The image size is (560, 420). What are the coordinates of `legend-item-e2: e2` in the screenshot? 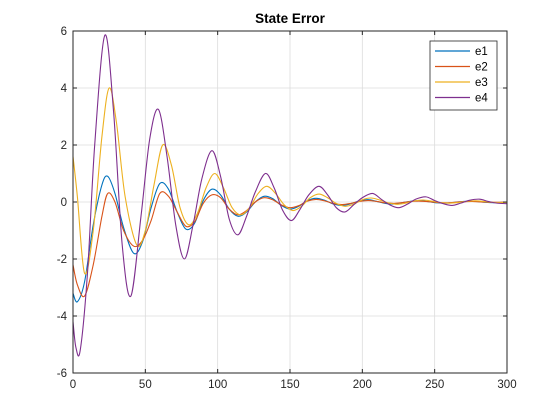 It's located at (461, 68).